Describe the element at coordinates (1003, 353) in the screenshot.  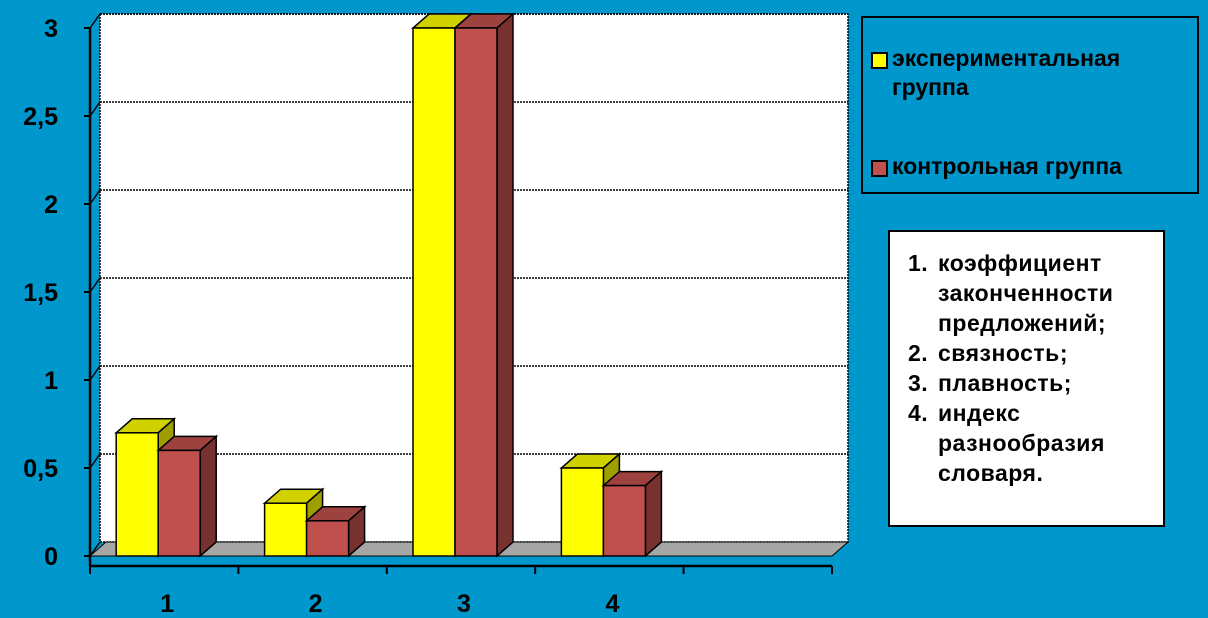
I see `note-text: связность;` at that location.